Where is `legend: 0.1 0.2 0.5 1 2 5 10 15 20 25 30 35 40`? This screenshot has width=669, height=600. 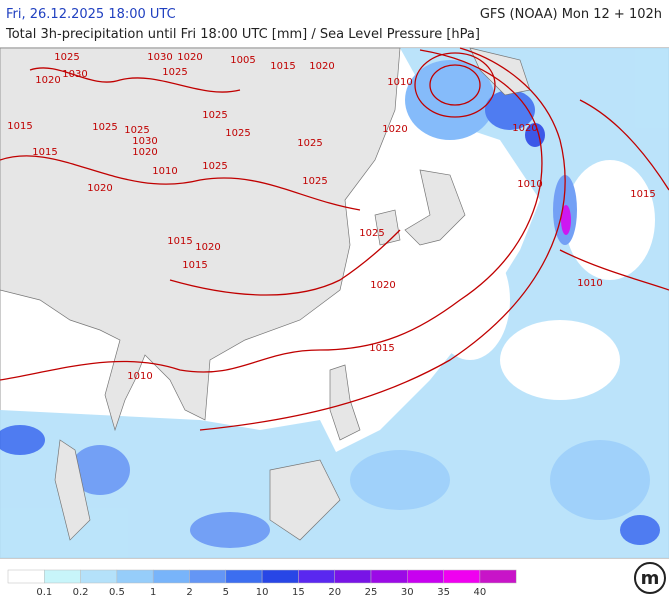 legend: 0.1 0.2 0.5 1 2 5 10 15 20 25 30 35 40 is located at coordinates (262, 583).